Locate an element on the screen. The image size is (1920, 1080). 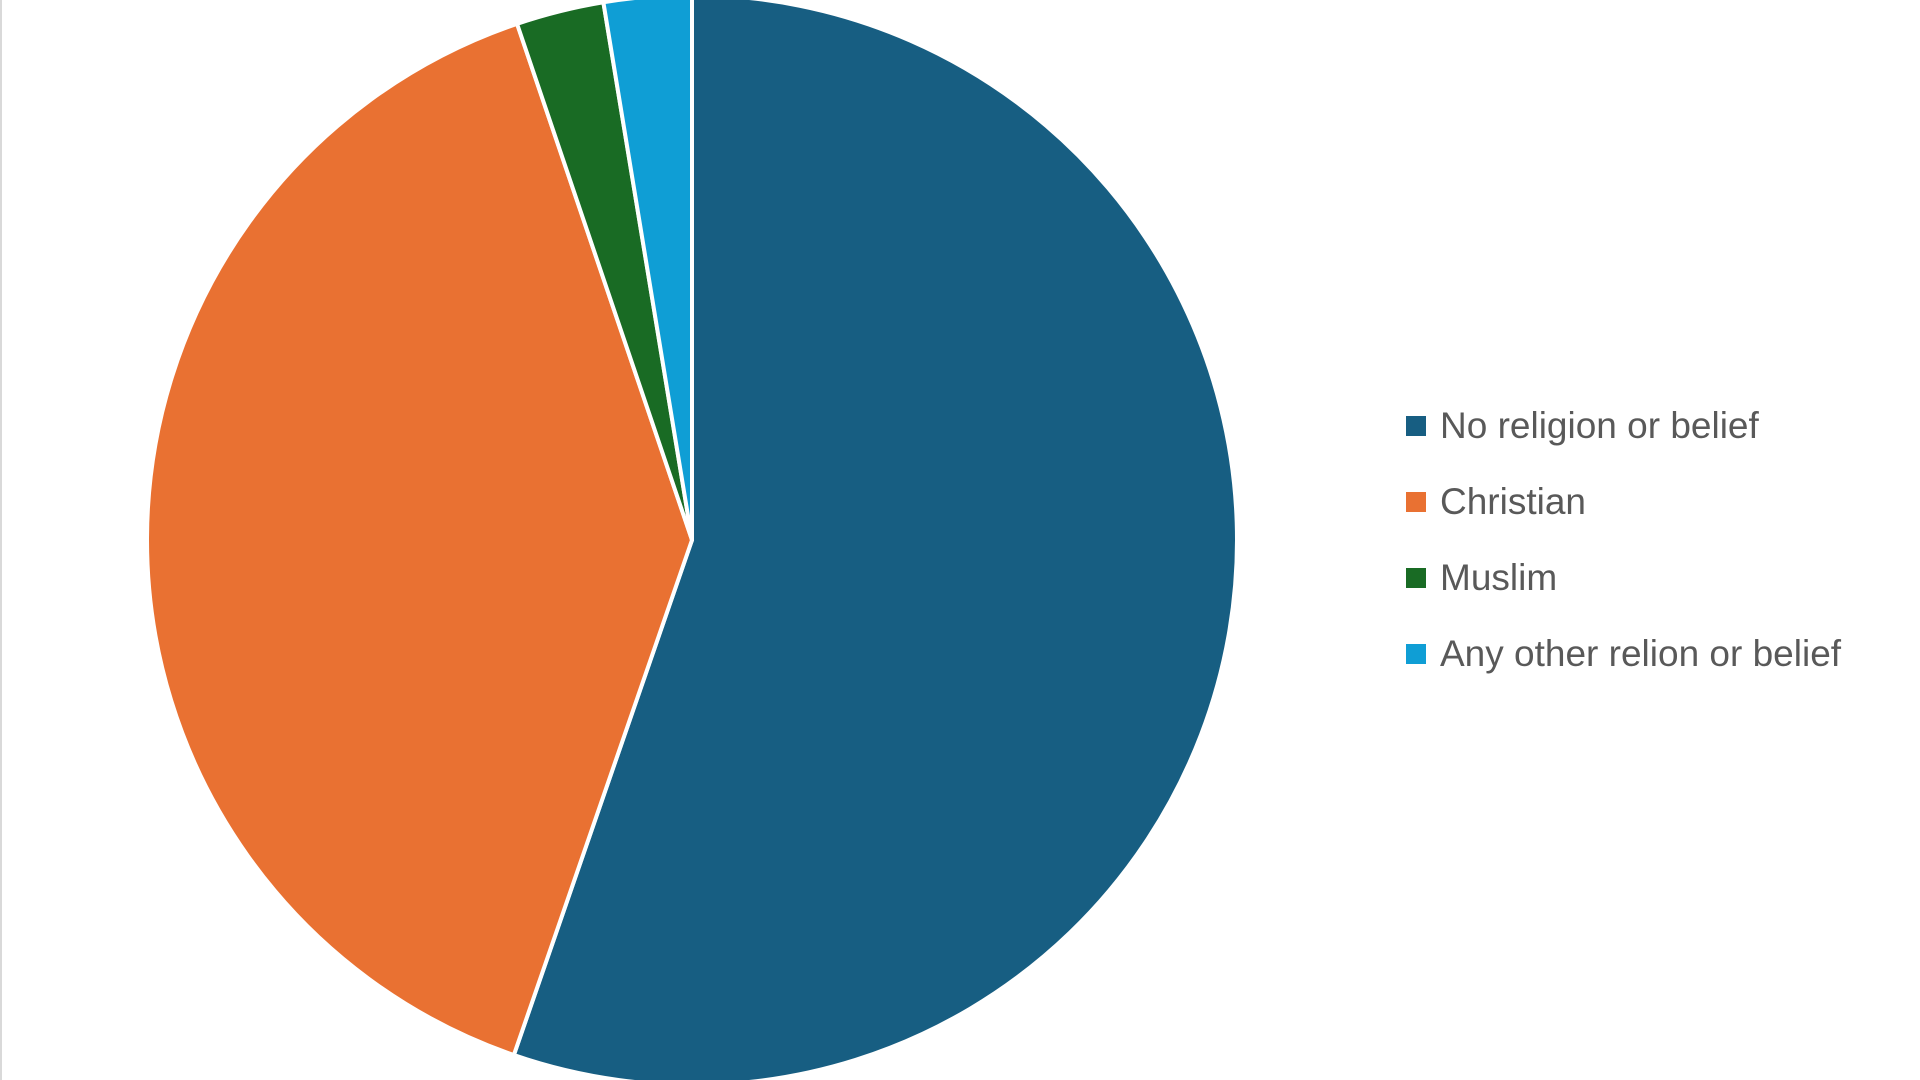
legend-label: Any other relion or belief is located at coordinates (1641, 653).